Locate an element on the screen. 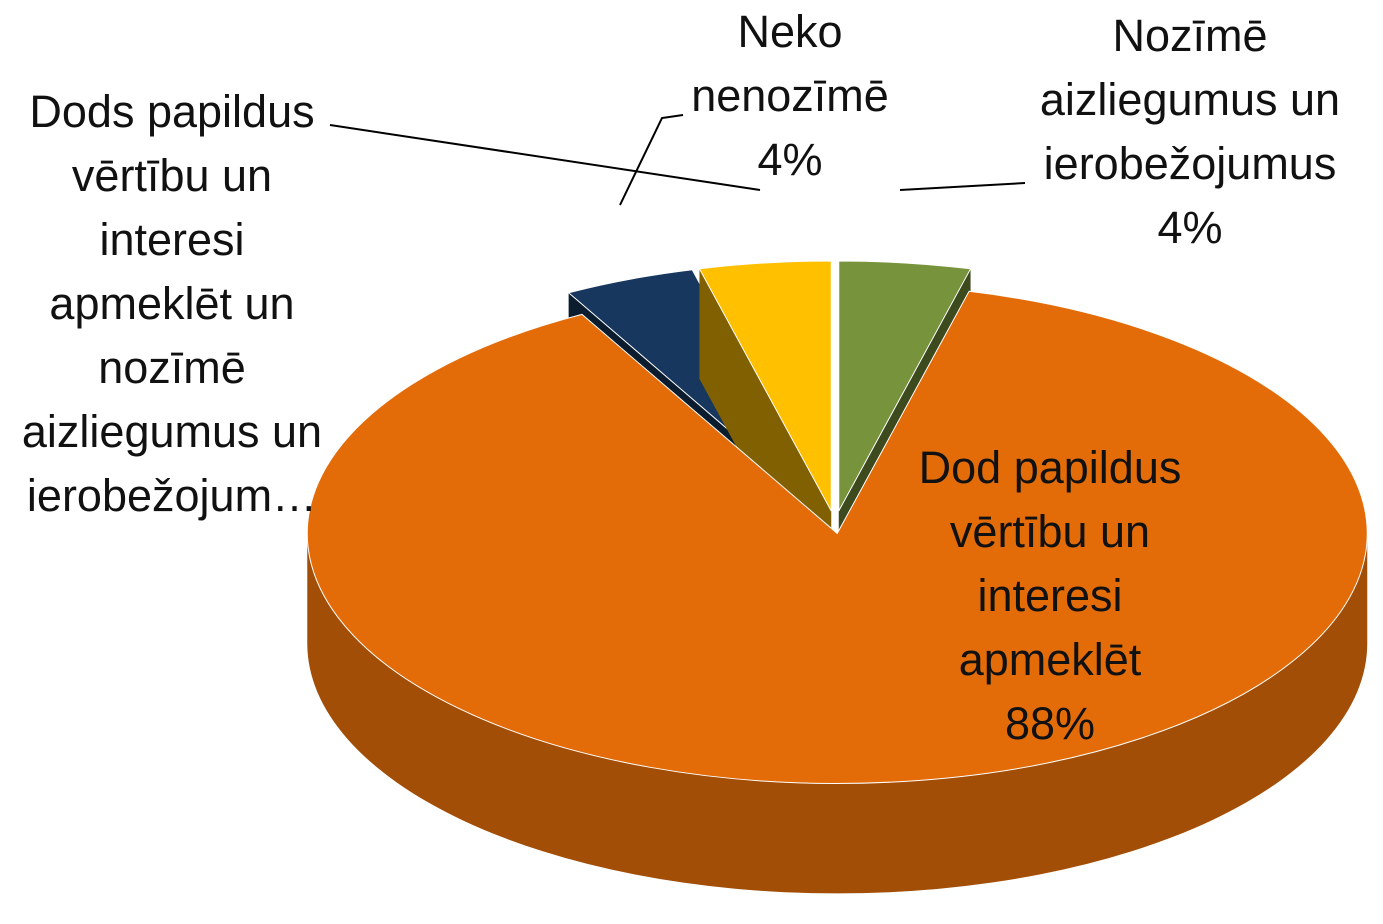  slice-label: Nozīmē aizliegumus un ierobežojumus 4% is located at coordinates (1190, 132).